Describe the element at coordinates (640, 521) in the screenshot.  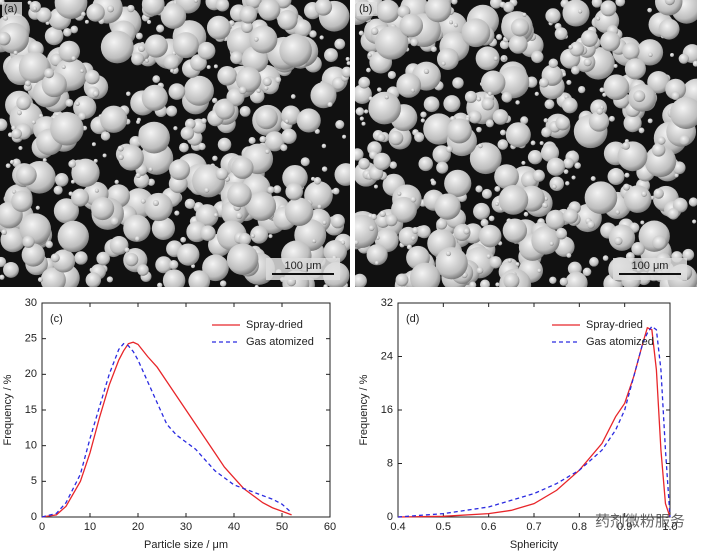
I see `watermark: 药剂微粉服务` at that location.